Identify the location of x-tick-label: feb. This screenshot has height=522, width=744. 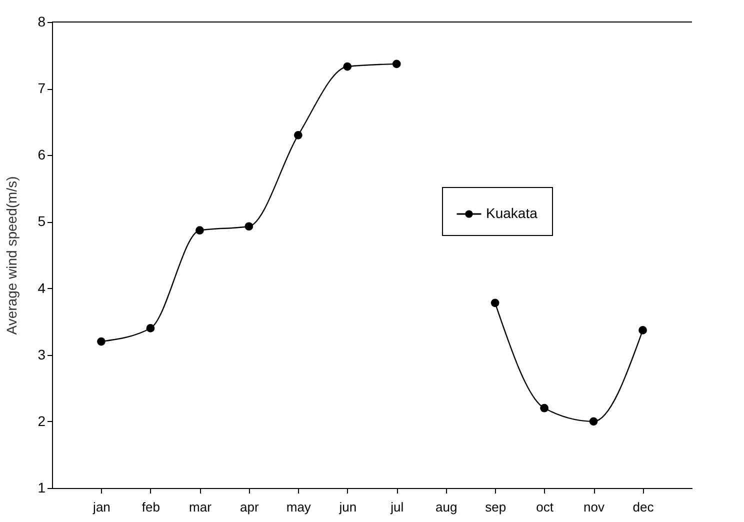
(151, 507).